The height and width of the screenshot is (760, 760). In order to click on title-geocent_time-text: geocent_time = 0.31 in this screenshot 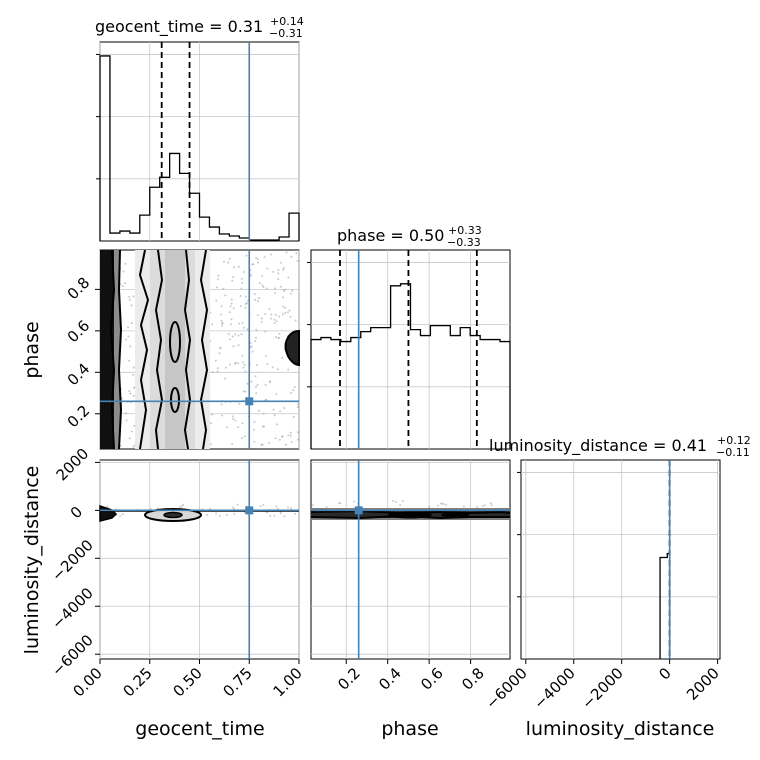, I will do `click(179, 27)`.